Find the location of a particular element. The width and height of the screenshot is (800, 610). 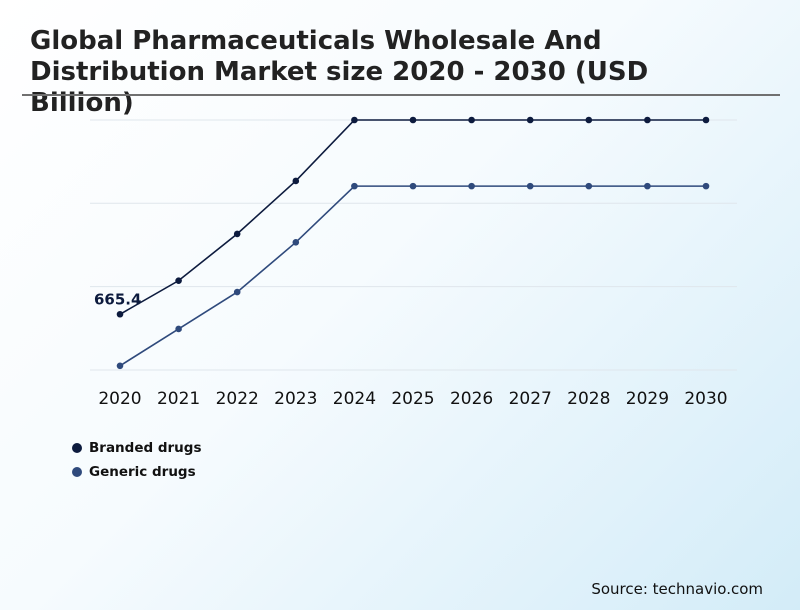

data-point-s1-2028 is located at coordinates (589, 186).